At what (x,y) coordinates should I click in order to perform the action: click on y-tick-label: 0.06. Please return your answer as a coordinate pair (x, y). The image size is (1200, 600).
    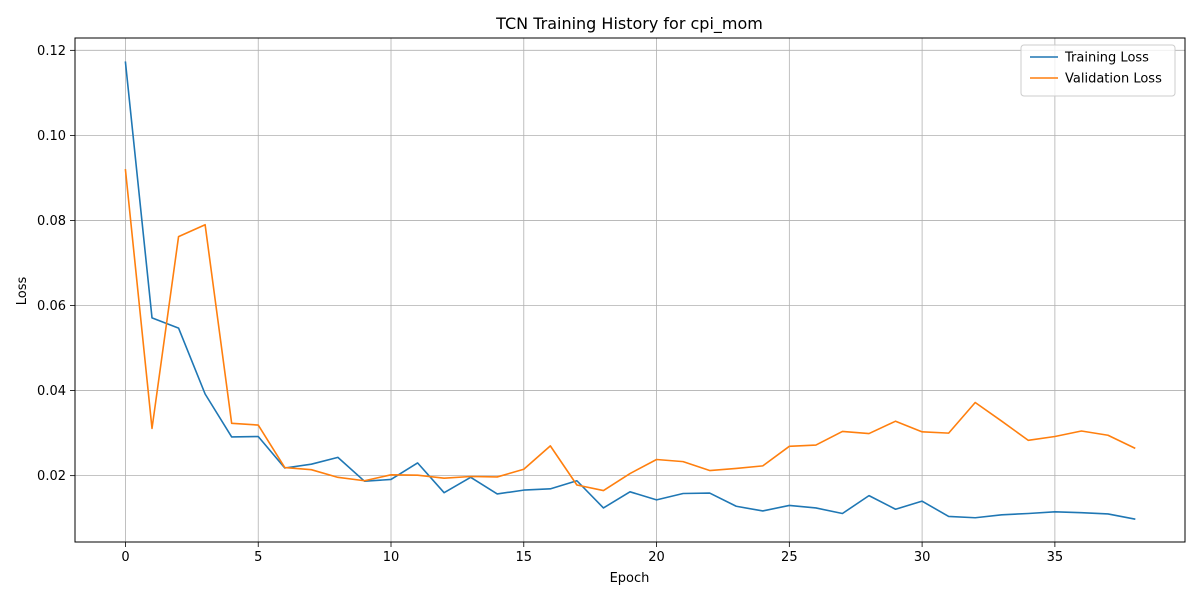
    Looking at the image, I should click on (51, 306).